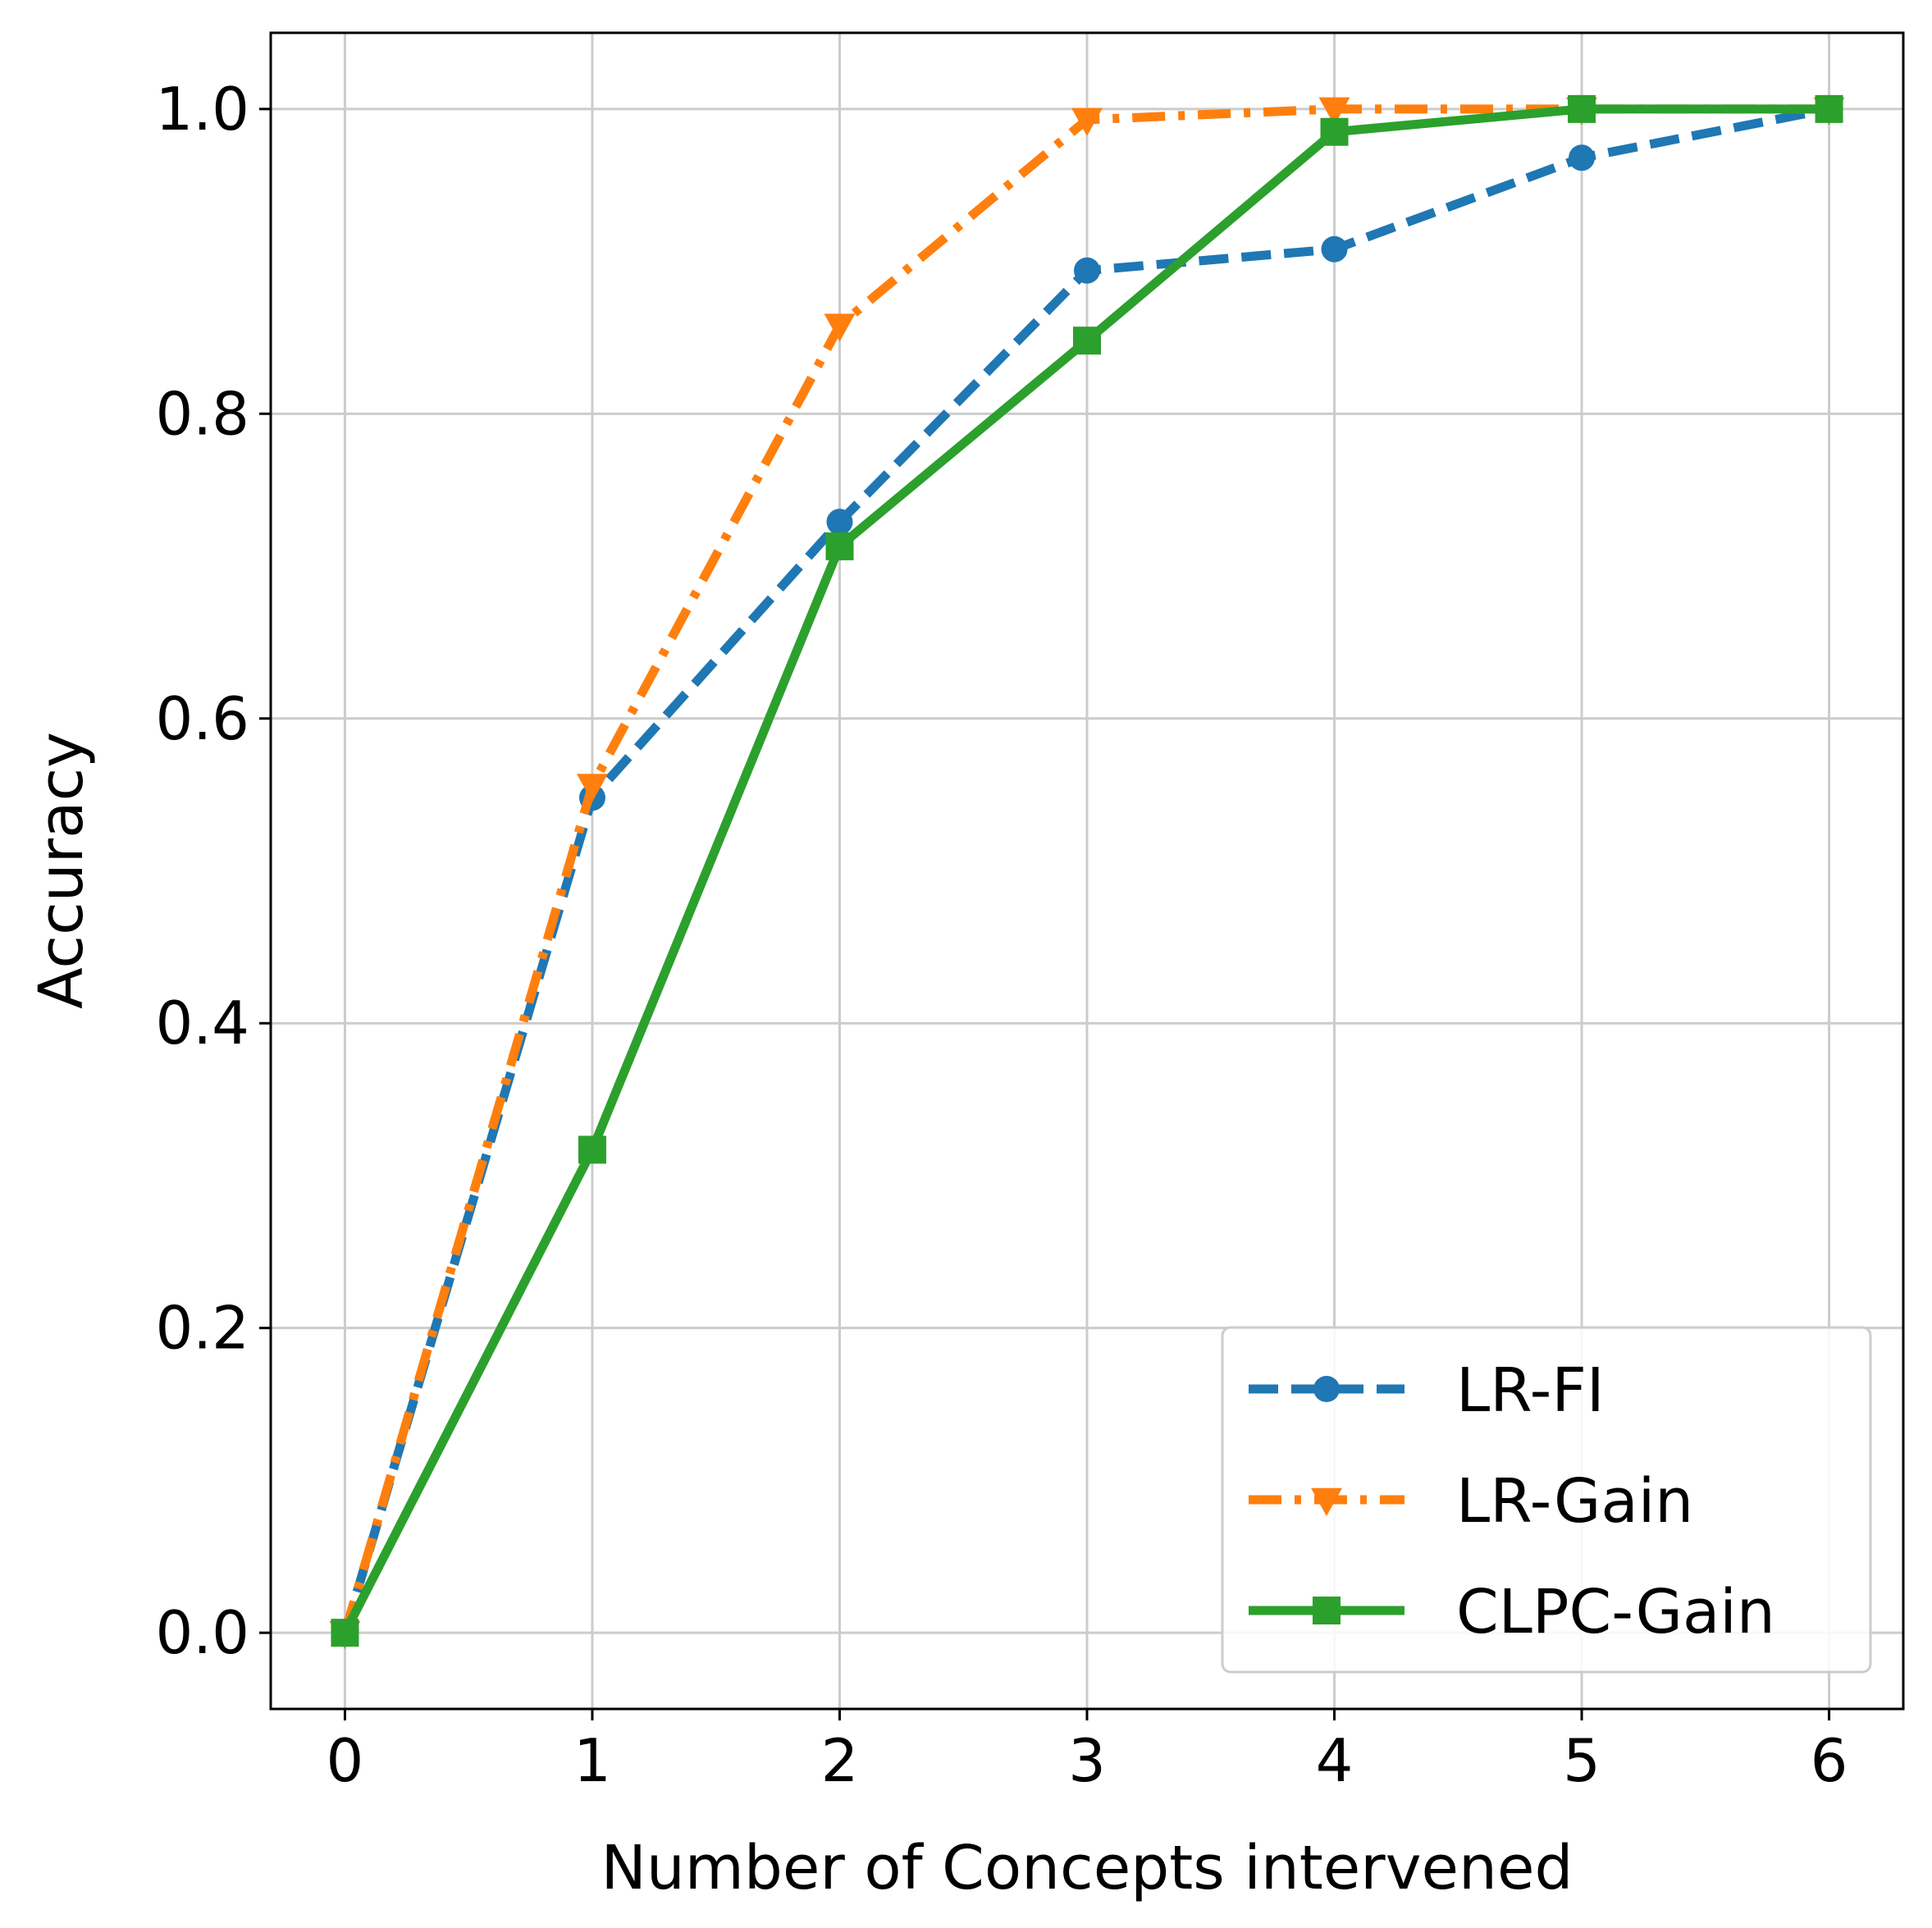 This screenshot has width=1932, height=1928. Describe the element at coordinates (1616, 1612) in the screenshot. I see `legend-label: CLPC-Gain` at that location.